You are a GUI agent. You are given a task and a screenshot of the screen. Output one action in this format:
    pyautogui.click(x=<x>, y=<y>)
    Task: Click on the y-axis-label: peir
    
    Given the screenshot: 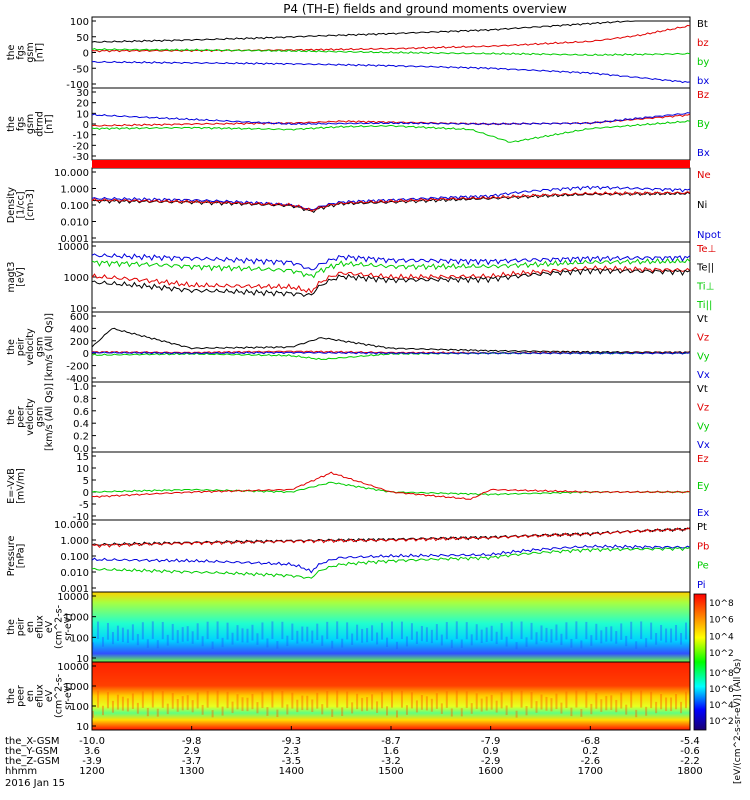 What is the action you would take?
    pyautogui.click(x=21, y=347)
    